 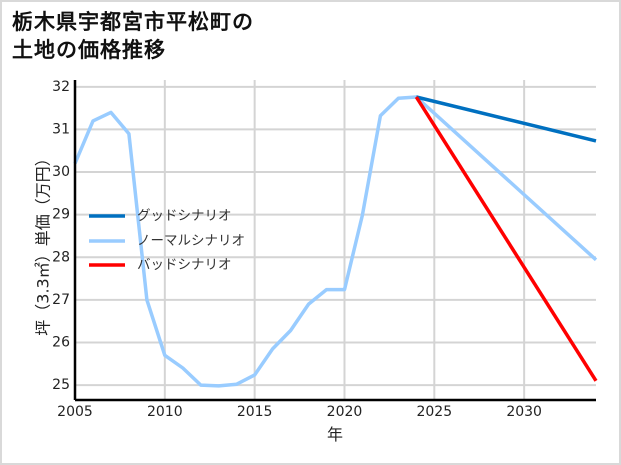 What do you see at coordinates (61, 129) in the screenshot?
I see `y-tick-label: 31` at bounding box center [61, 129].